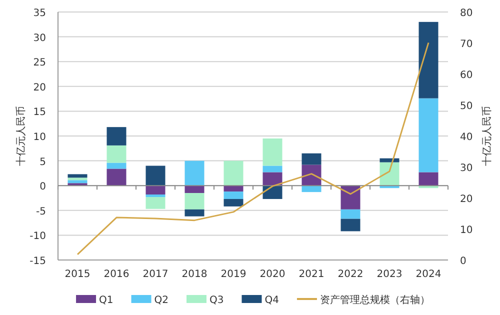 This screenshot has width=500, height=315. What do you see at coordinates (39, 88) in the screenshot?
I see `y-tick-label: 20` at bounding box center [39, 88].